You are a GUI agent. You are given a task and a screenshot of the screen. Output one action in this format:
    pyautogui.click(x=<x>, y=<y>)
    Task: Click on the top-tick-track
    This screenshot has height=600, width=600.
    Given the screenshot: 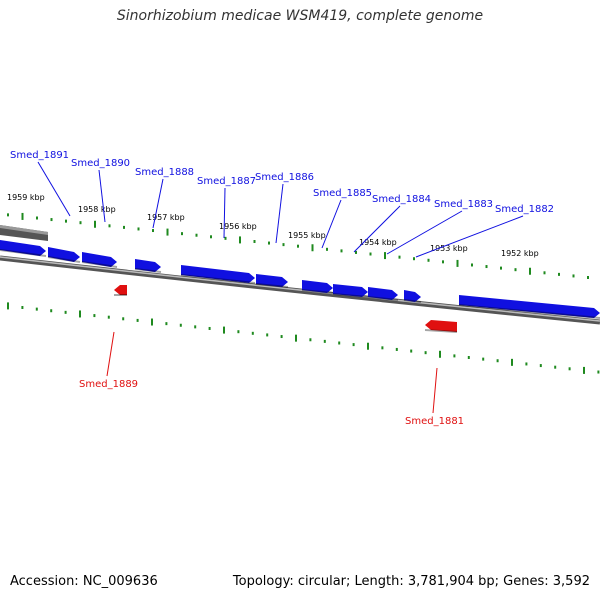 What is the action you would take?
    pyautogui.click(x=298, y=246)
    